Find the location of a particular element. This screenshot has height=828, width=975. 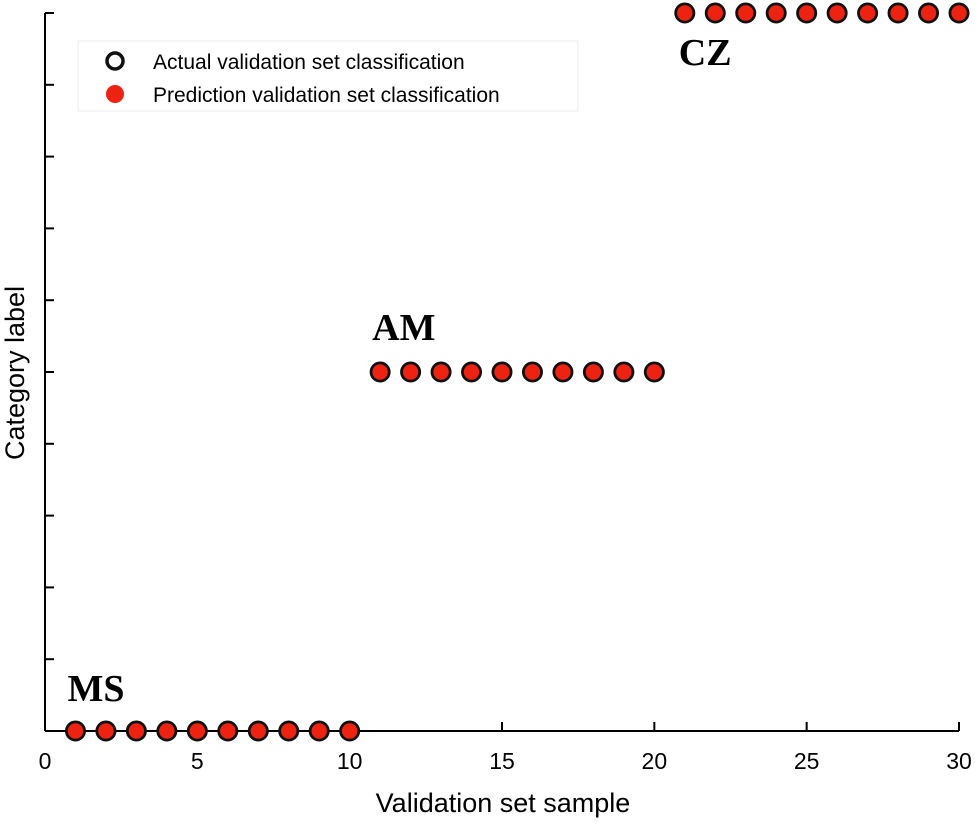

x-tick-label: 10 is located at coordinates (350, 761).